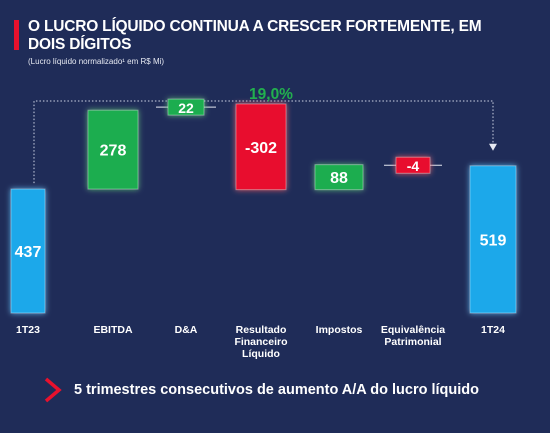 The height and width of the screenshot is (433, 550). What do you see at coordinates (271, 94) in the screenshot?
I see `growth-annotation: 19,0%` at bounding box center [271, 94].